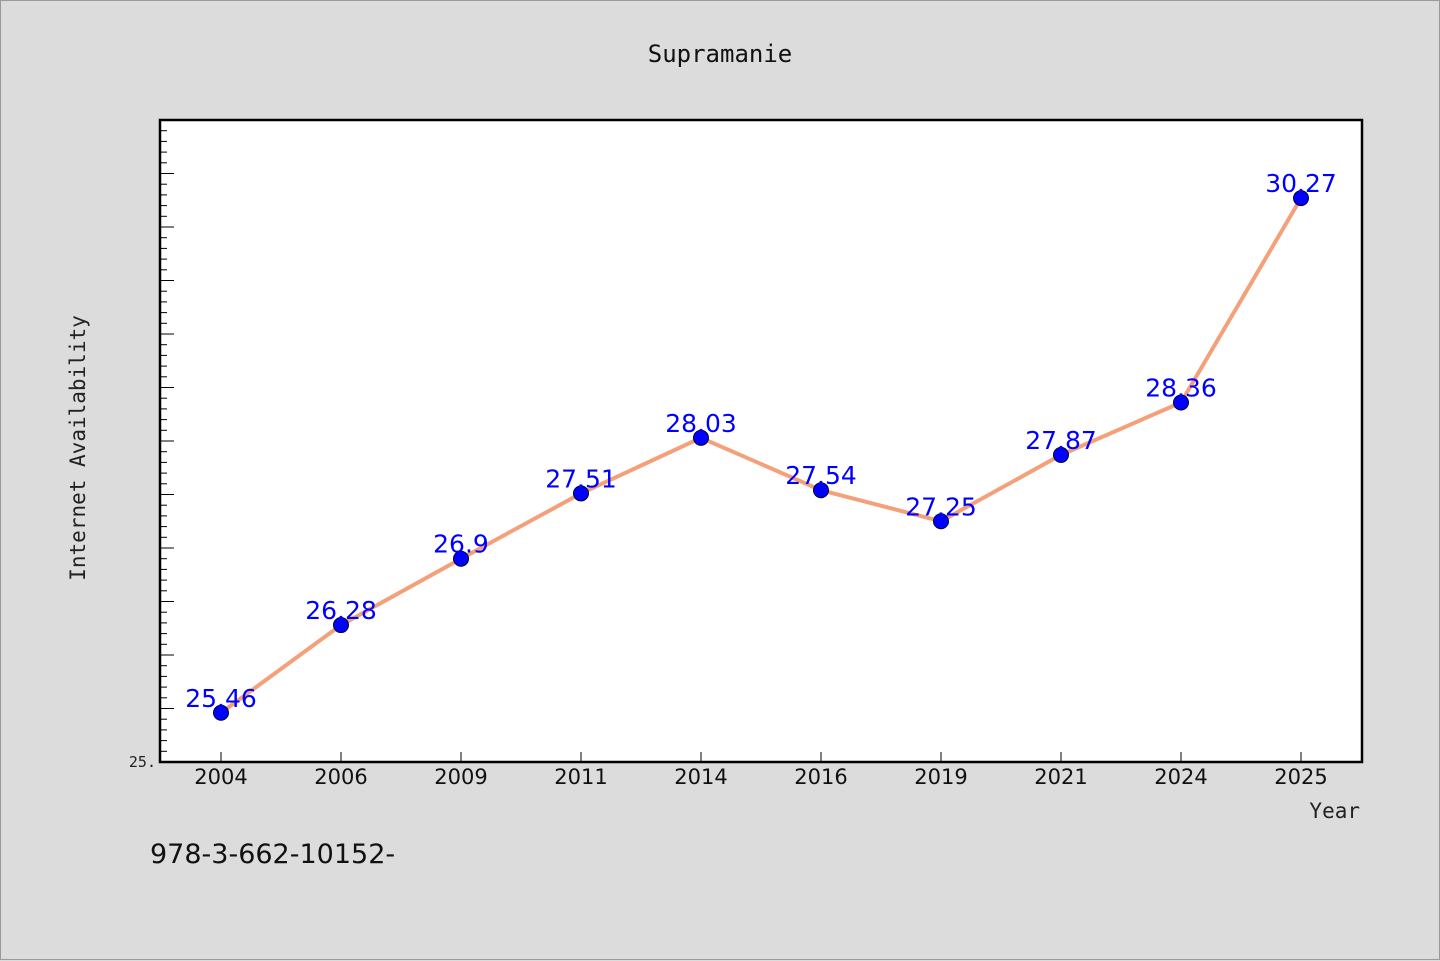  I want to click on data-label: 27.54, so click(821, 475).